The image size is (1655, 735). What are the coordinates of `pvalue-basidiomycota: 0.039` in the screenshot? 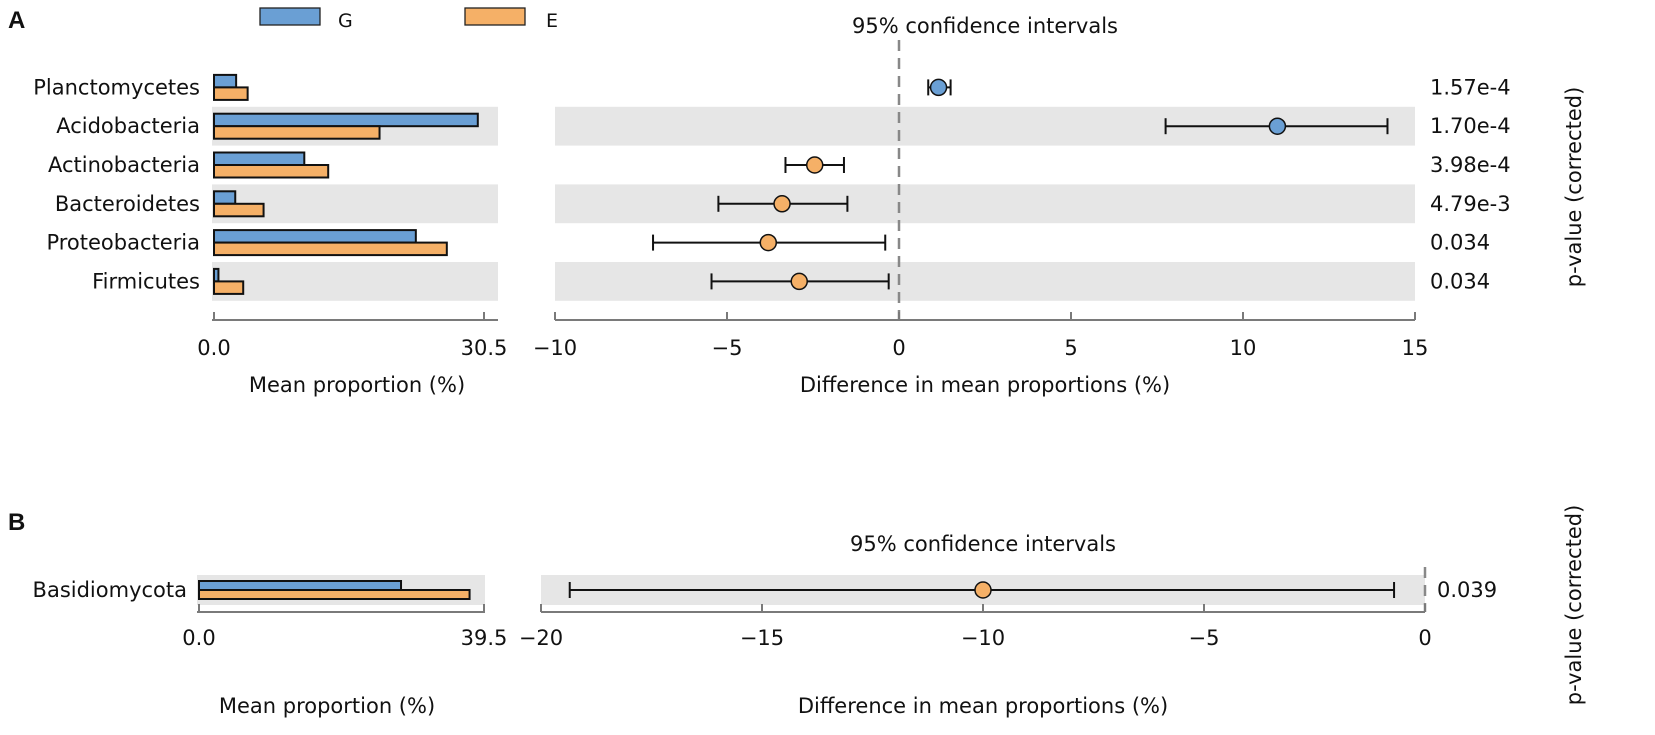 It's located at (1467, 590).